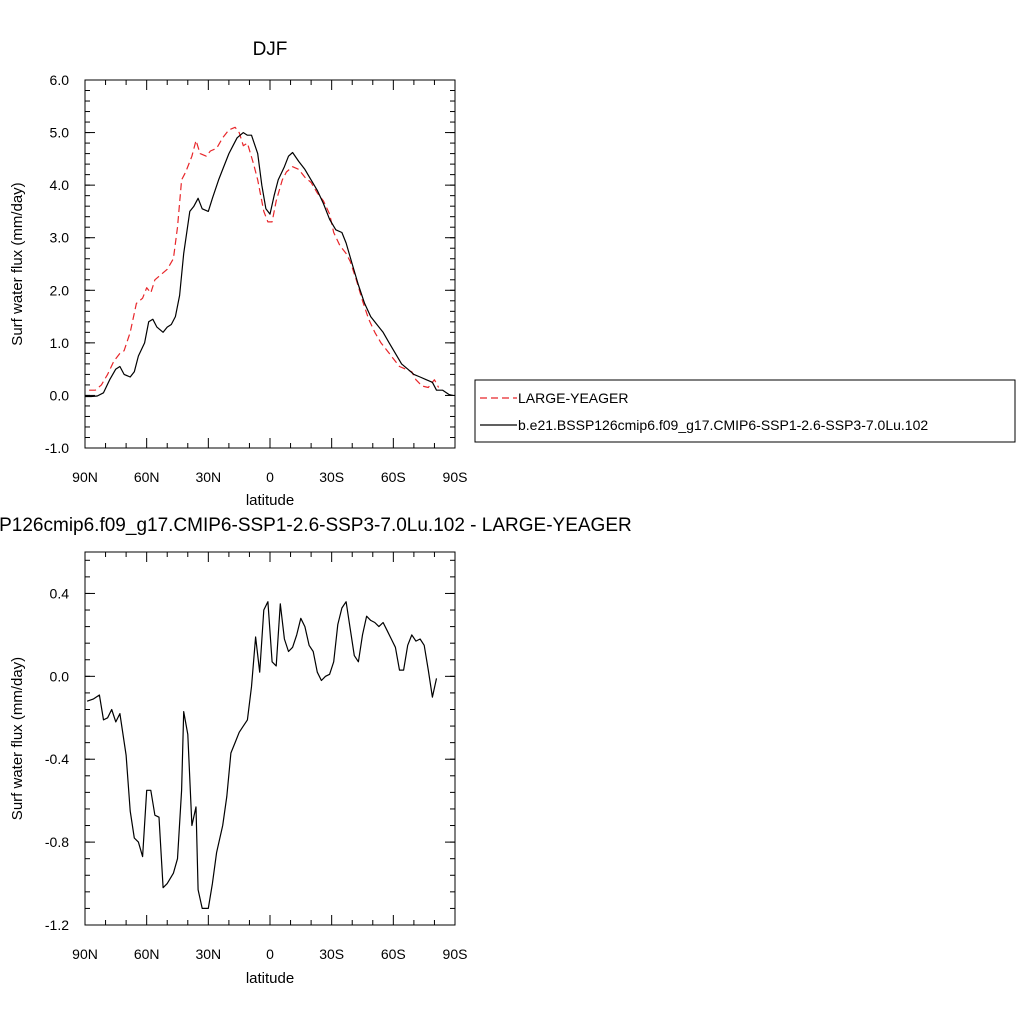  What do you see at coordinates (270, 49) in the screenshot?
I see `chart-title: DJF` at bounding box center [270, 49].